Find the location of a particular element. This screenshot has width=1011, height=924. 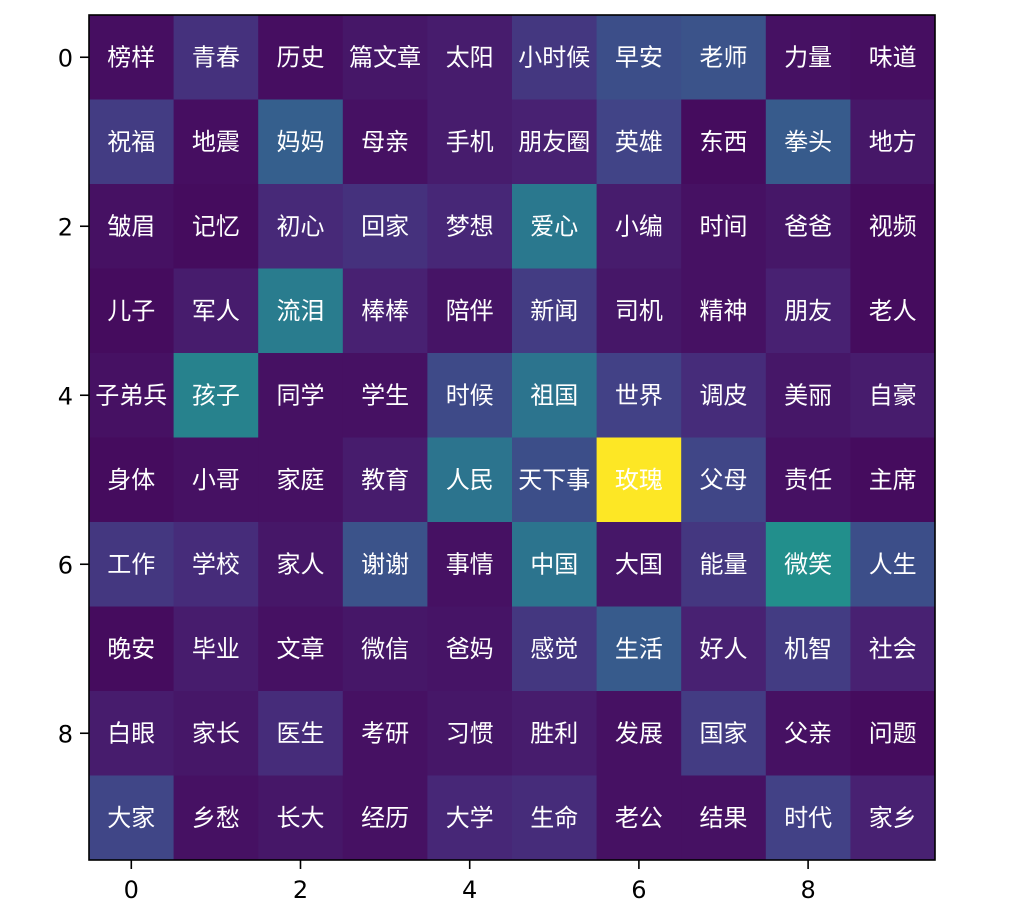

cell-label: 精神 is located at coordinates (724, 311).